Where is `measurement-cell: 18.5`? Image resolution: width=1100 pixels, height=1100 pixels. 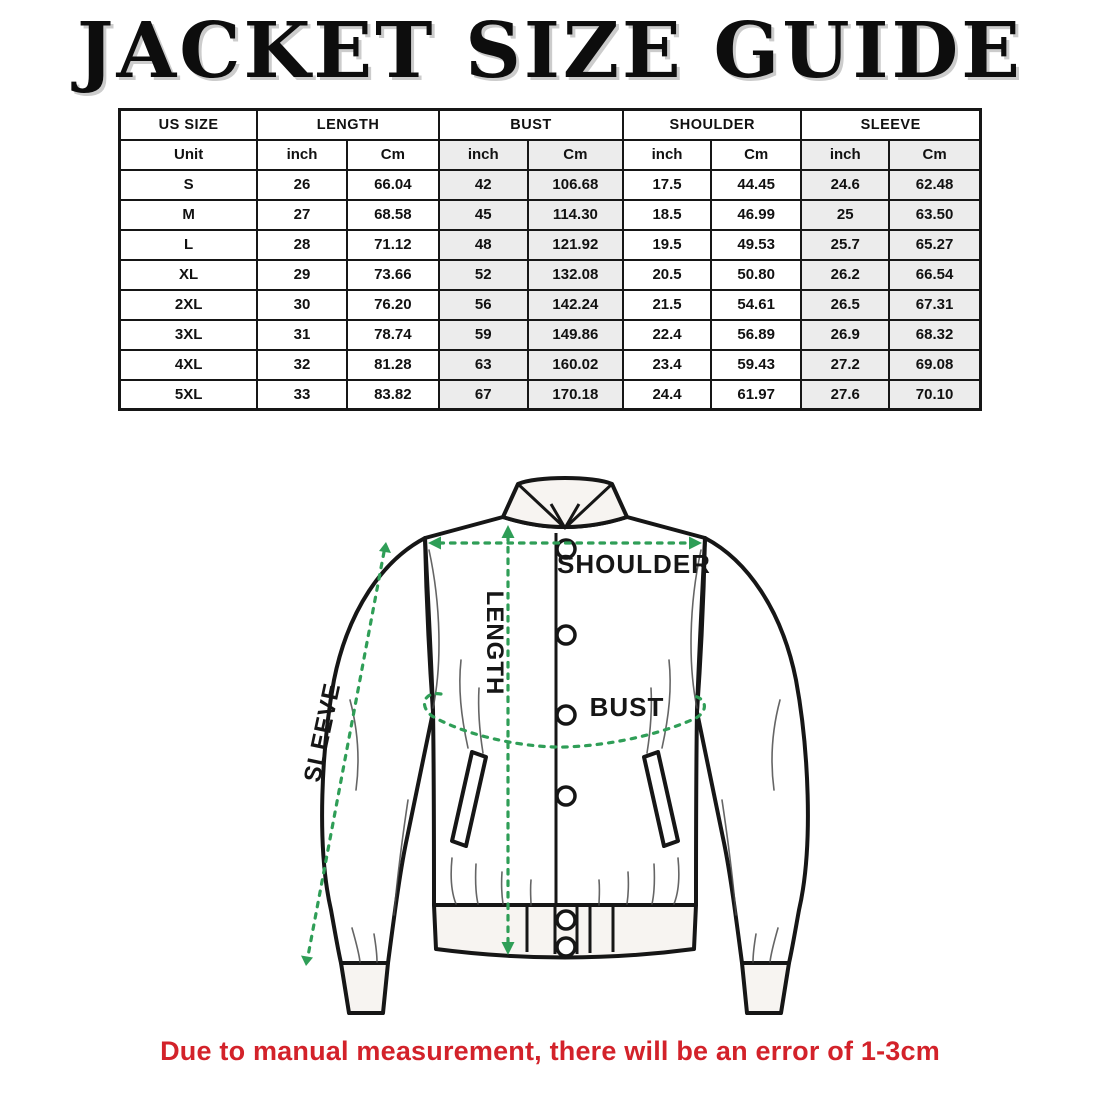
measurement-cell: 18.5 is located at coordinates (667, 214).